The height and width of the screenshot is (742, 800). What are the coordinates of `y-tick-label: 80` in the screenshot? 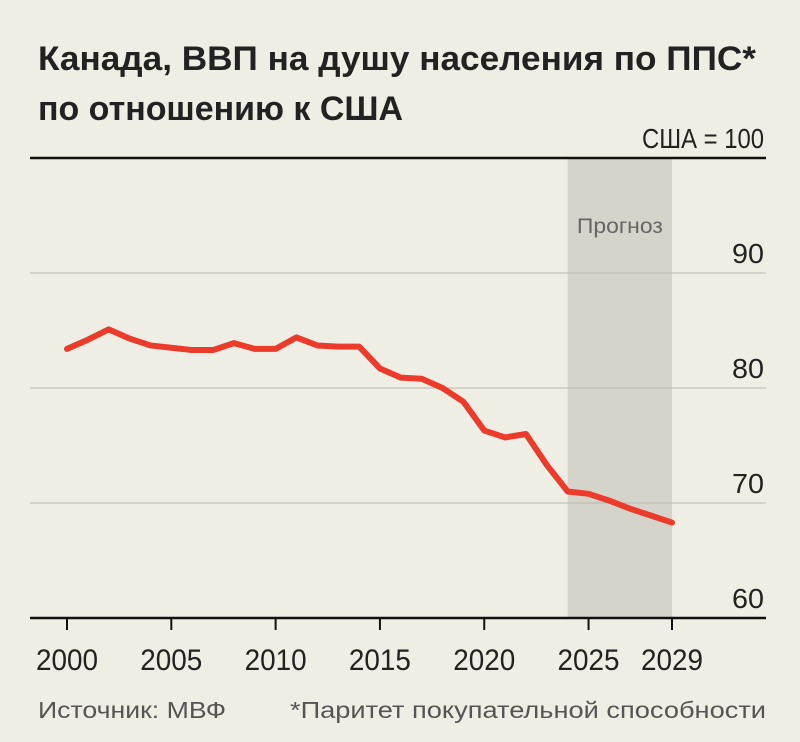 It's located at (748, 368).